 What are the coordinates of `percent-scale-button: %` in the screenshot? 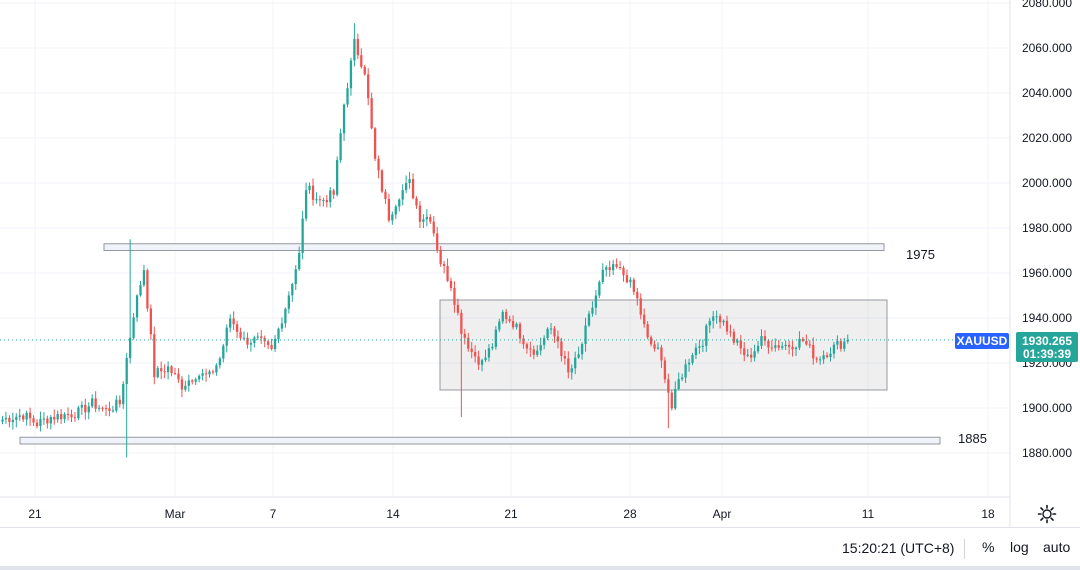 It's located at (988, 547).